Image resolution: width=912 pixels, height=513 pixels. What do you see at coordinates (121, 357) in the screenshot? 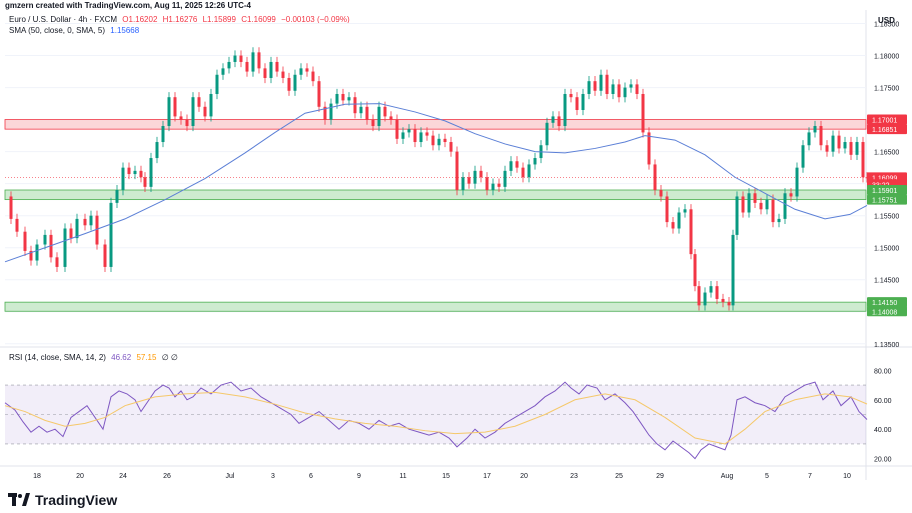
I see `rsi-value: 46.62` at bounding box center [121, 357].